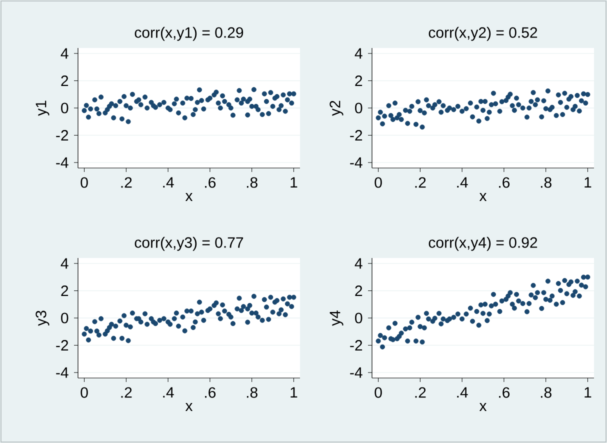  Describe the element at coordinates (337, 108) in the screenshot. I see `y-axis-title: y2` at that location.